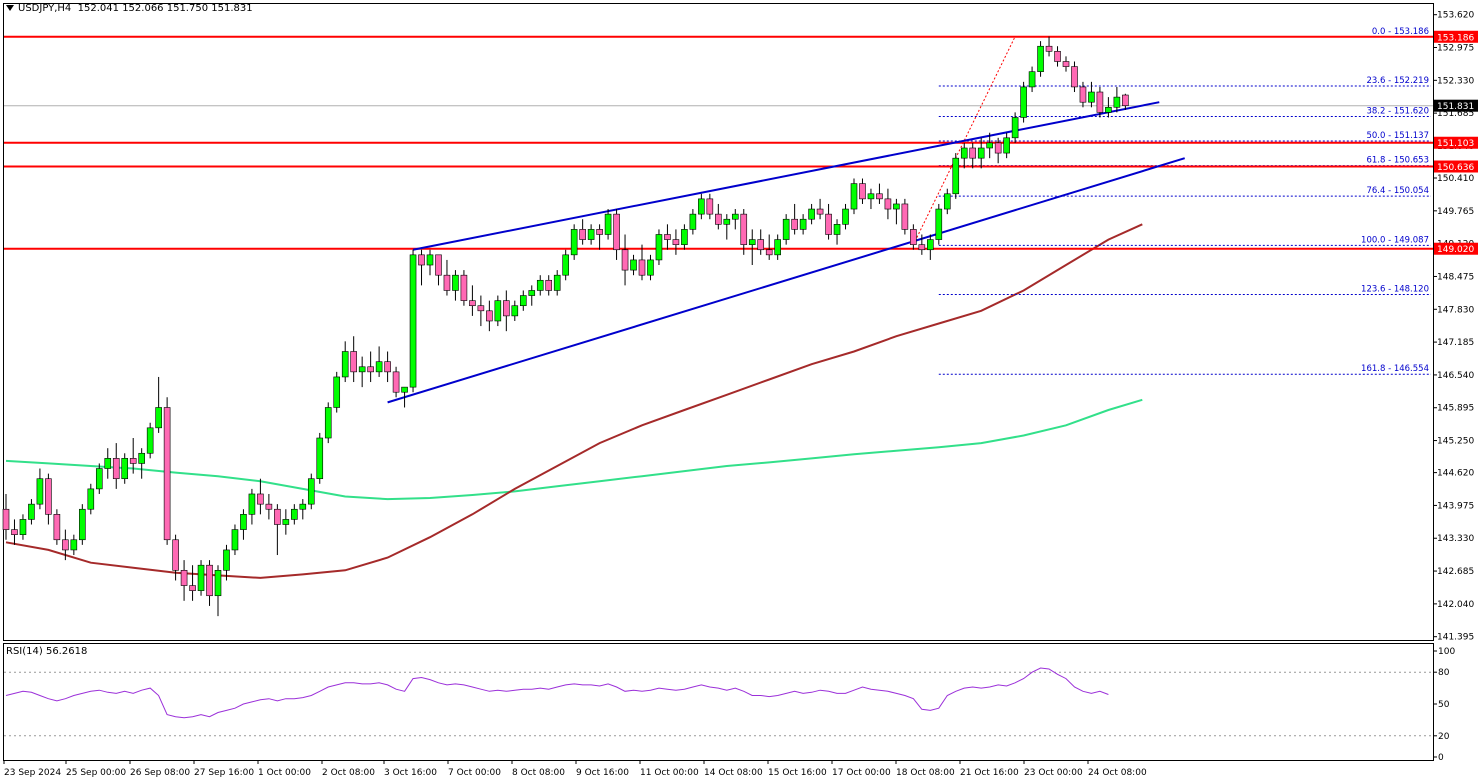 This screenshot has height=782, width=1479. Describe the element at coordinates (160, 773) in the screenshot. I see `time-tick-label: 26 Sep 08:00` at that location.